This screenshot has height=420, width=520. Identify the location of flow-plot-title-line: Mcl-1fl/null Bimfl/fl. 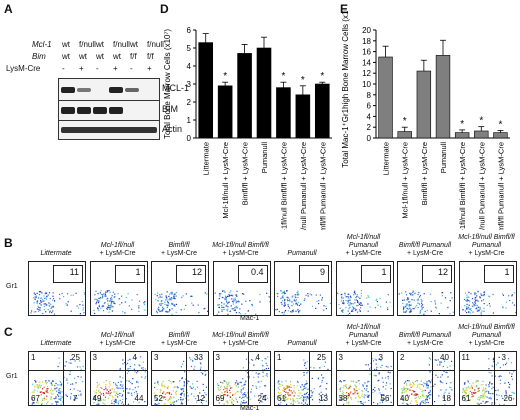
(486, 237).